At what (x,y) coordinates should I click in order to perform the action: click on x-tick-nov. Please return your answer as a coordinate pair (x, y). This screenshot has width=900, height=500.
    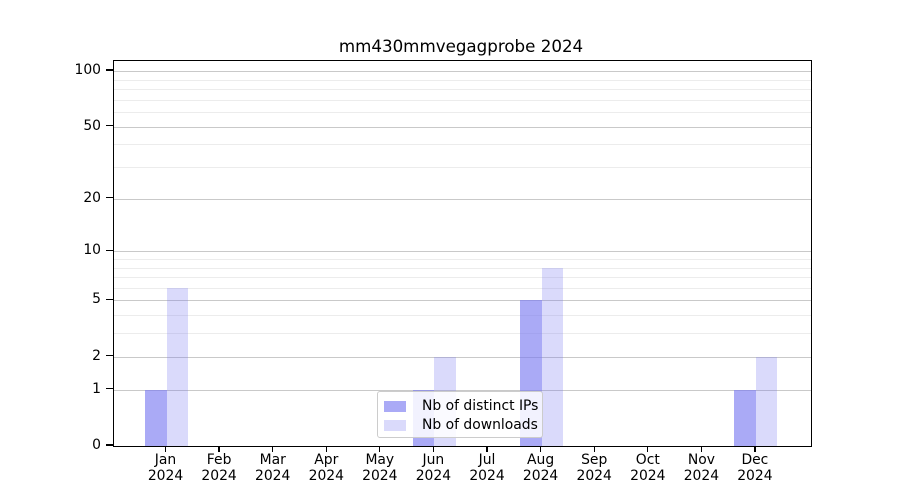
    Looking at the image, I should click on (701, 449).